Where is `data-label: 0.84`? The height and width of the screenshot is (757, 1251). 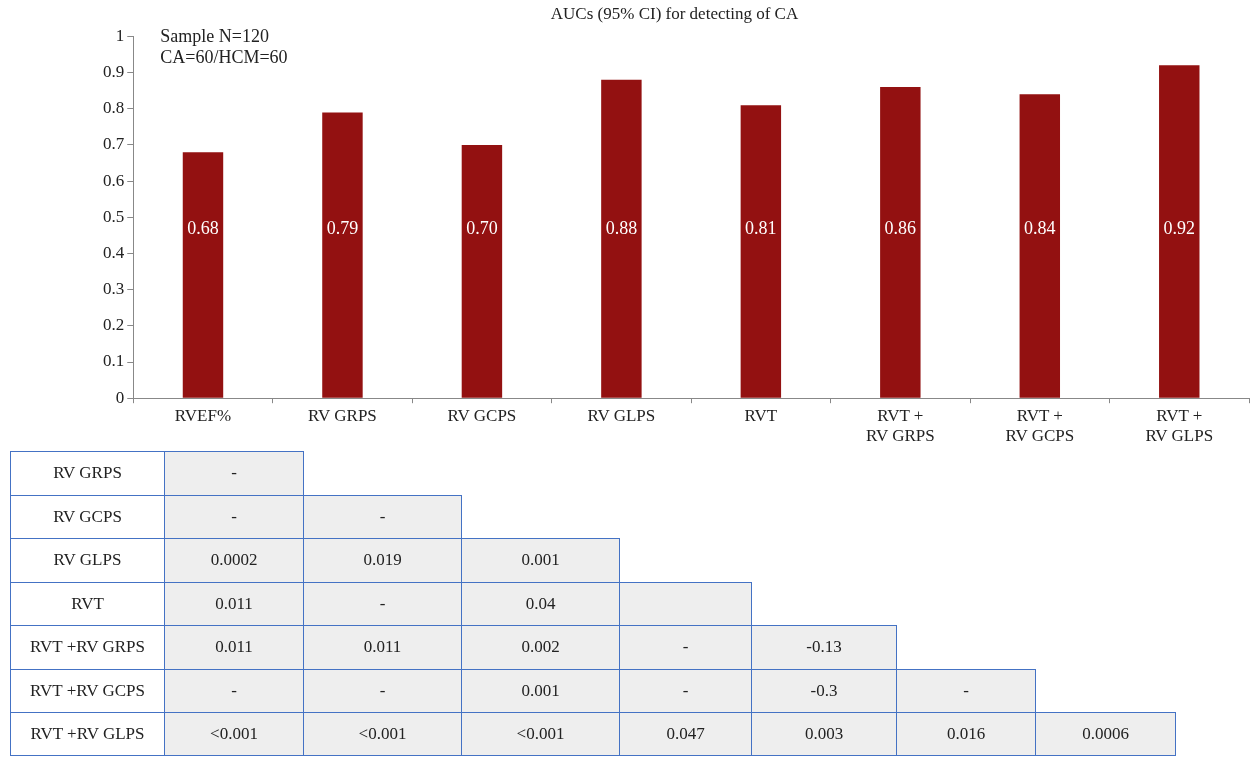 data-label: 0.84 is located at coordinates (1040, 228).